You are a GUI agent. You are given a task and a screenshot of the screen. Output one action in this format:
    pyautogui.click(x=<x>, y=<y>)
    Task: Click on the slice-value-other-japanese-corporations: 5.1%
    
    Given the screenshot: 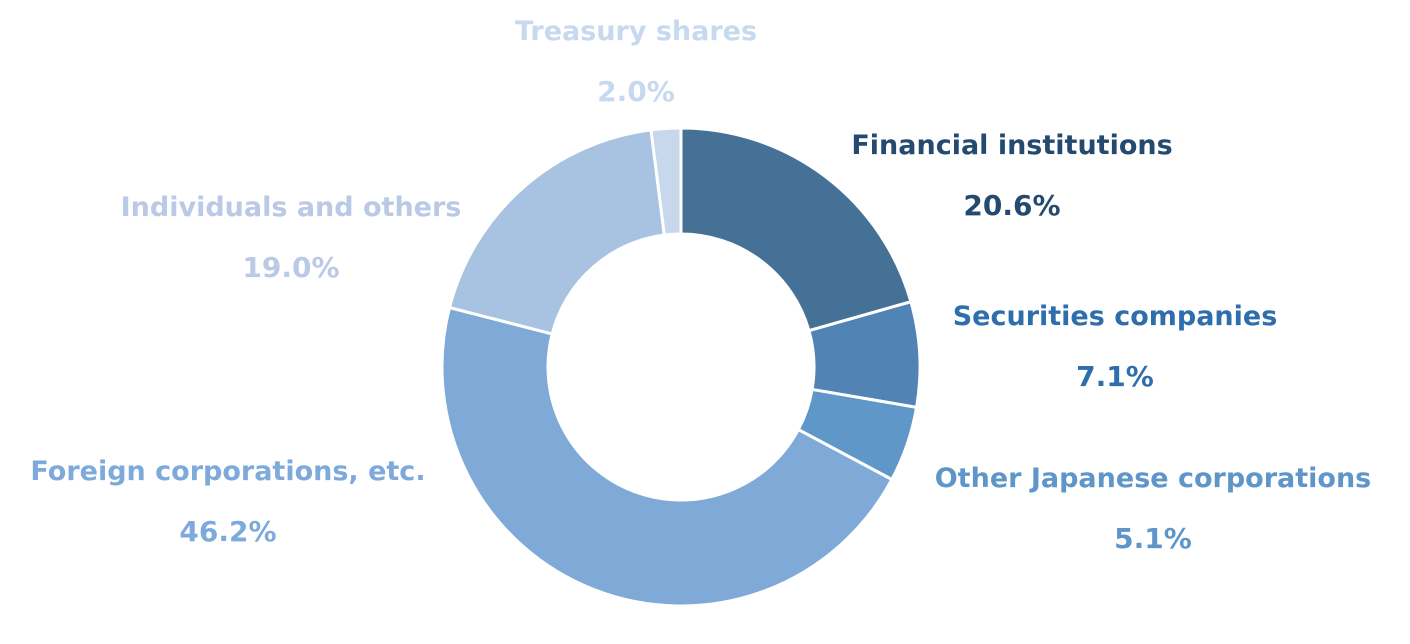 What is the action you would take?
    pyautogui.click(x=1153, y=538)
    